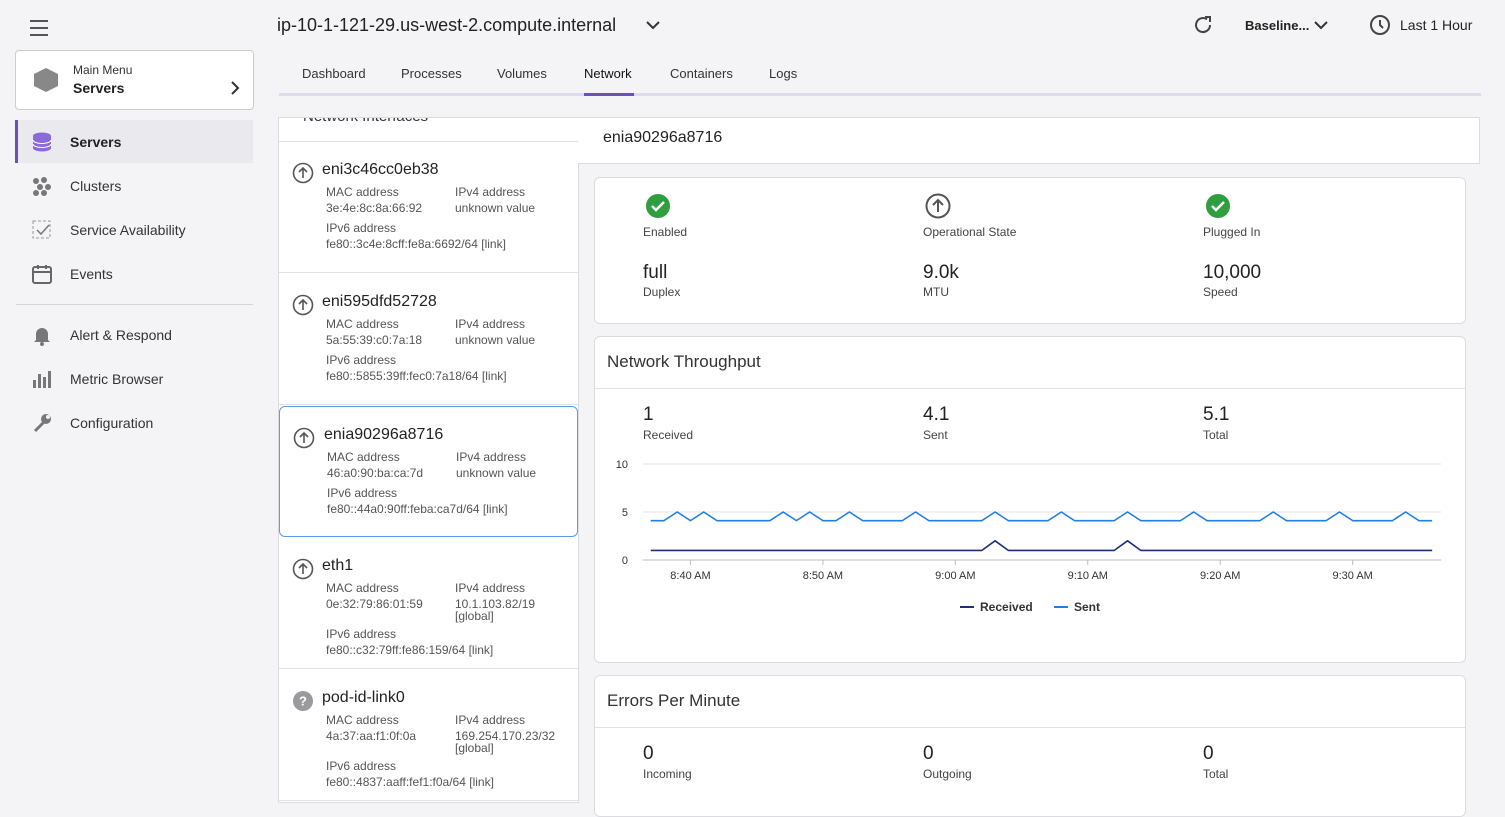 The width and height of the screenshot is (1505, 817). I want to click on field-value: fe80::44a0:90ff:feba:ca7d/64 [link], so click(417, 509).